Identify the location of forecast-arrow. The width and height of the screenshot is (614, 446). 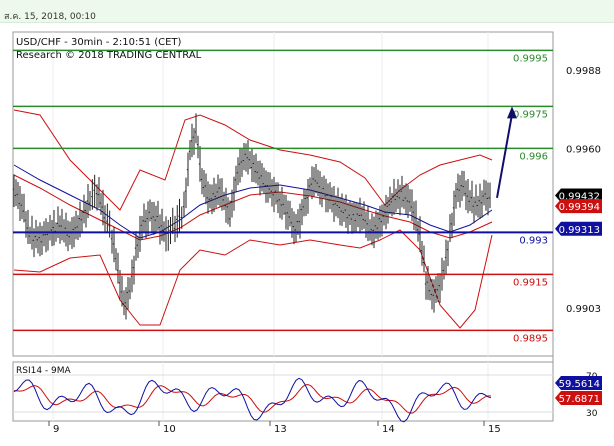
(506, 152).